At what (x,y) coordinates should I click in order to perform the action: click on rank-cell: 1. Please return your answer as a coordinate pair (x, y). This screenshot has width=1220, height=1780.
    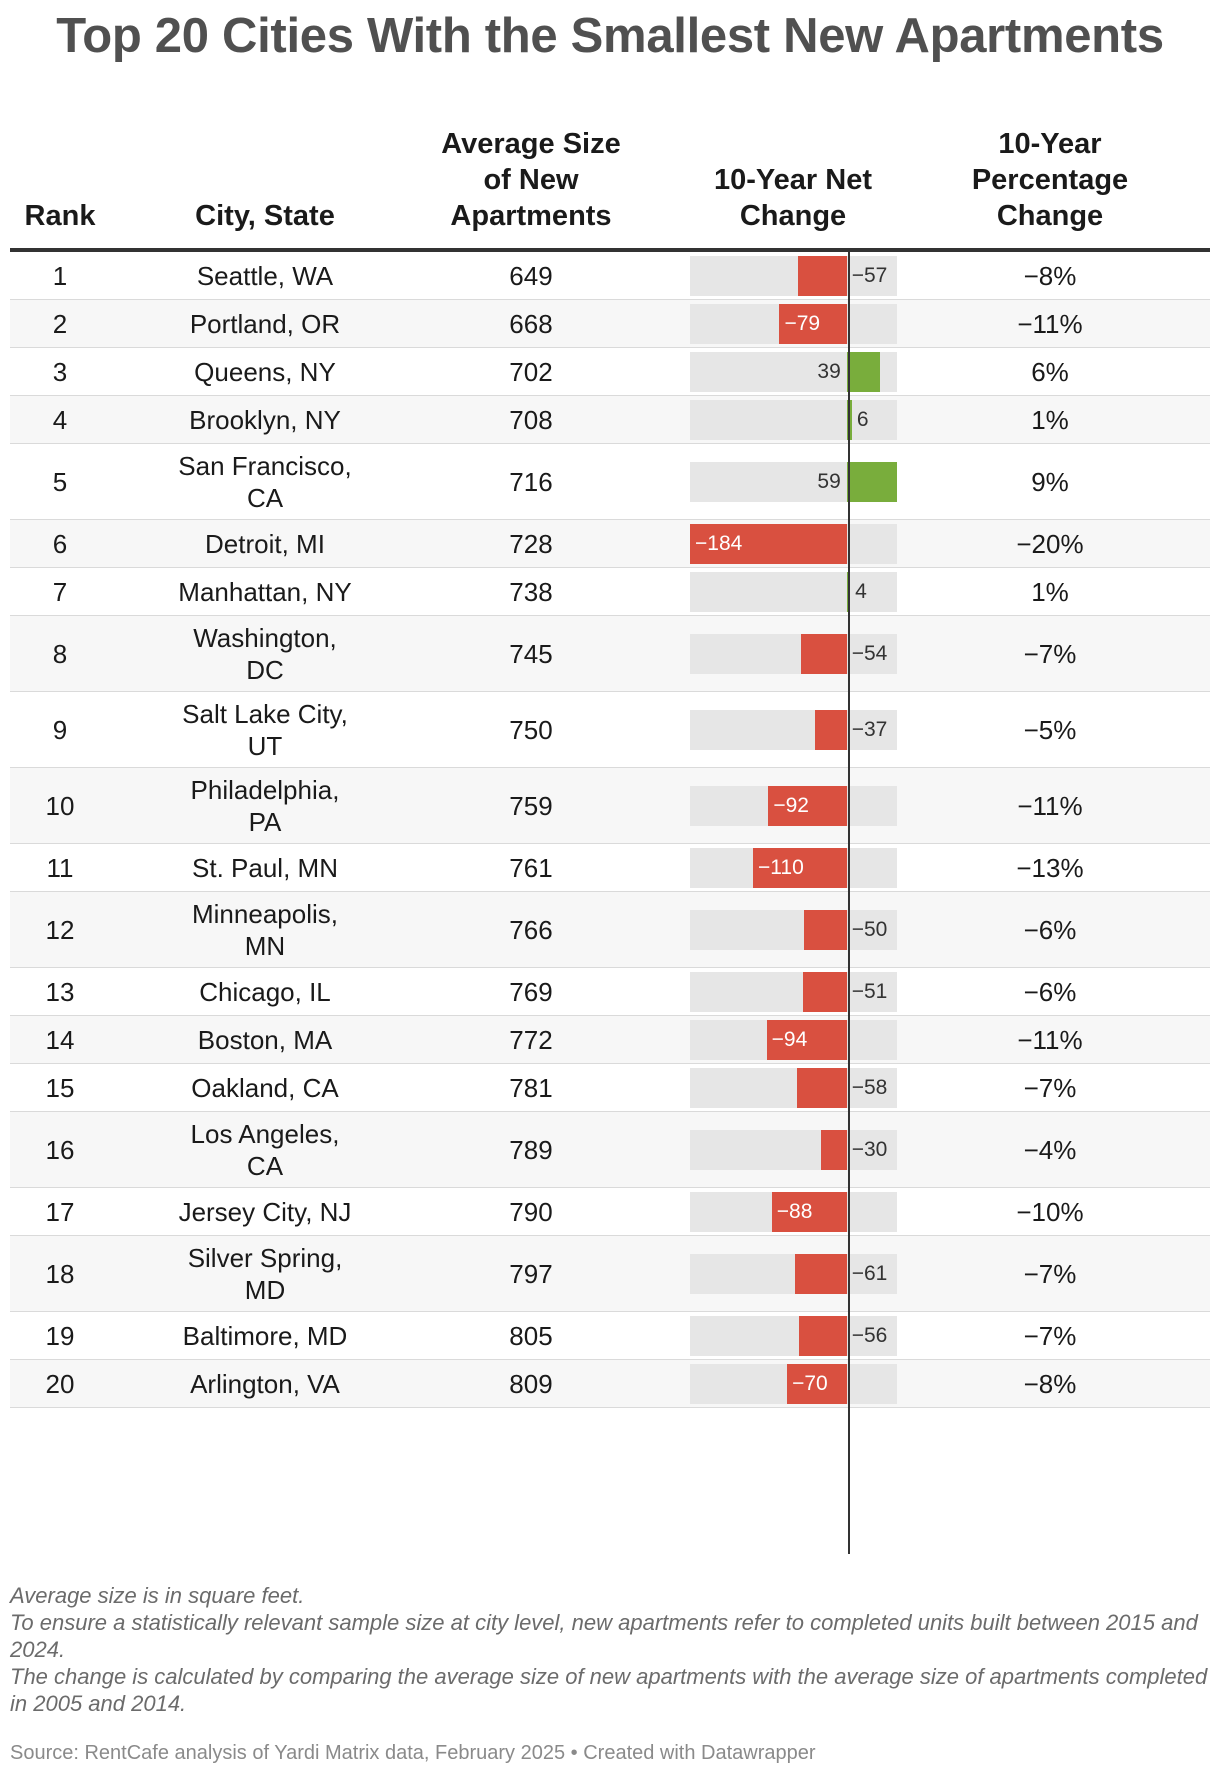
    Looking at the image, I should click on (60, 275).